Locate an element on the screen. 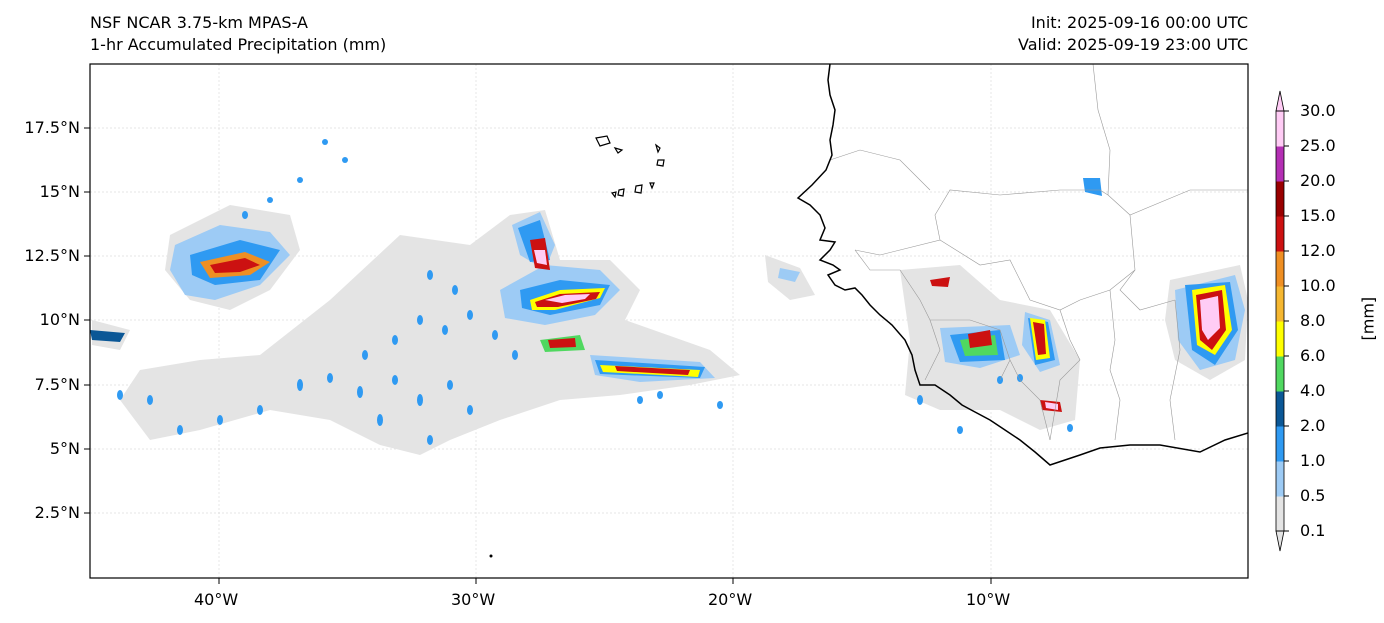  colorbar-label: 4.0 is located at coordinates (1313, 390).